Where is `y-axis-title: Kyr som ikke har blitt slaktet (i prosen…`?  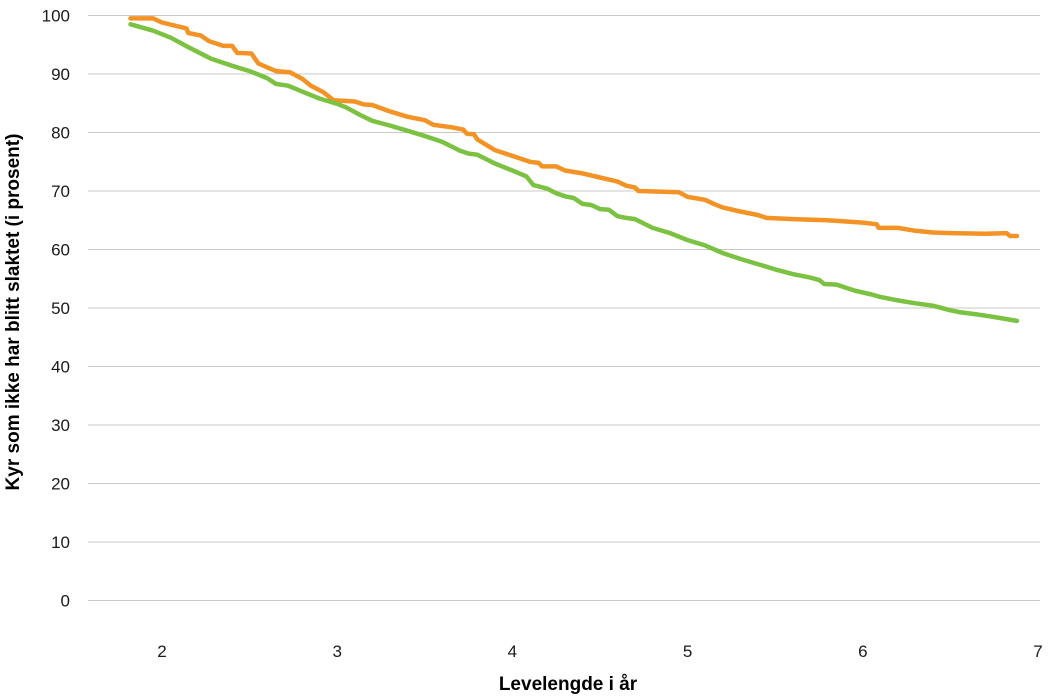
y-axis-title: Kyr som ikke har blitt slaktet (i prosen… is located at coordinates (13, 312).